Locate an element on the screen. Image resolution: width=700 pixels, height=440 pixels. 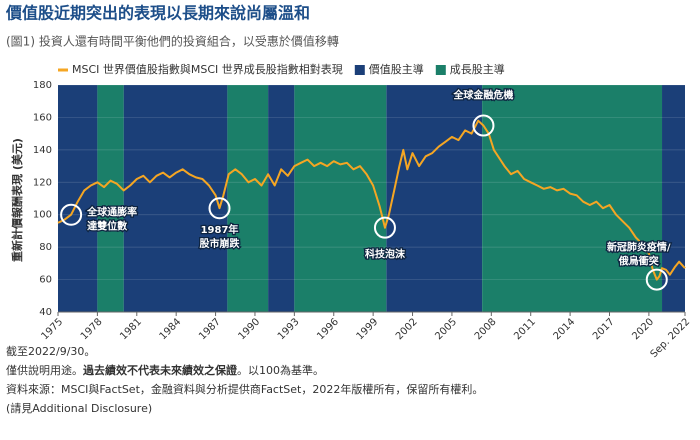
y-axis-label: 重新計價報酬表現 (美元) is located at coordinates (17, 200).